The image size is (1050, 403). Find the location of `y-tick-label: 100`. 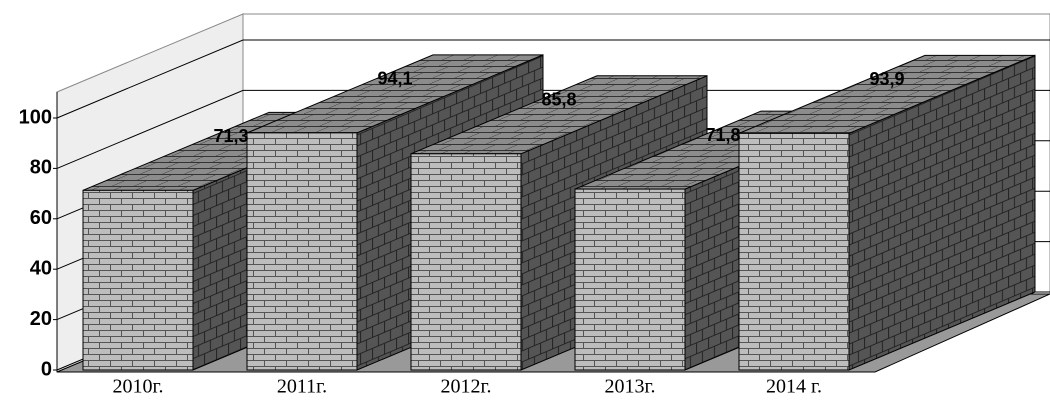

y-tick-label: 100 is located at coordinates (35, 117).